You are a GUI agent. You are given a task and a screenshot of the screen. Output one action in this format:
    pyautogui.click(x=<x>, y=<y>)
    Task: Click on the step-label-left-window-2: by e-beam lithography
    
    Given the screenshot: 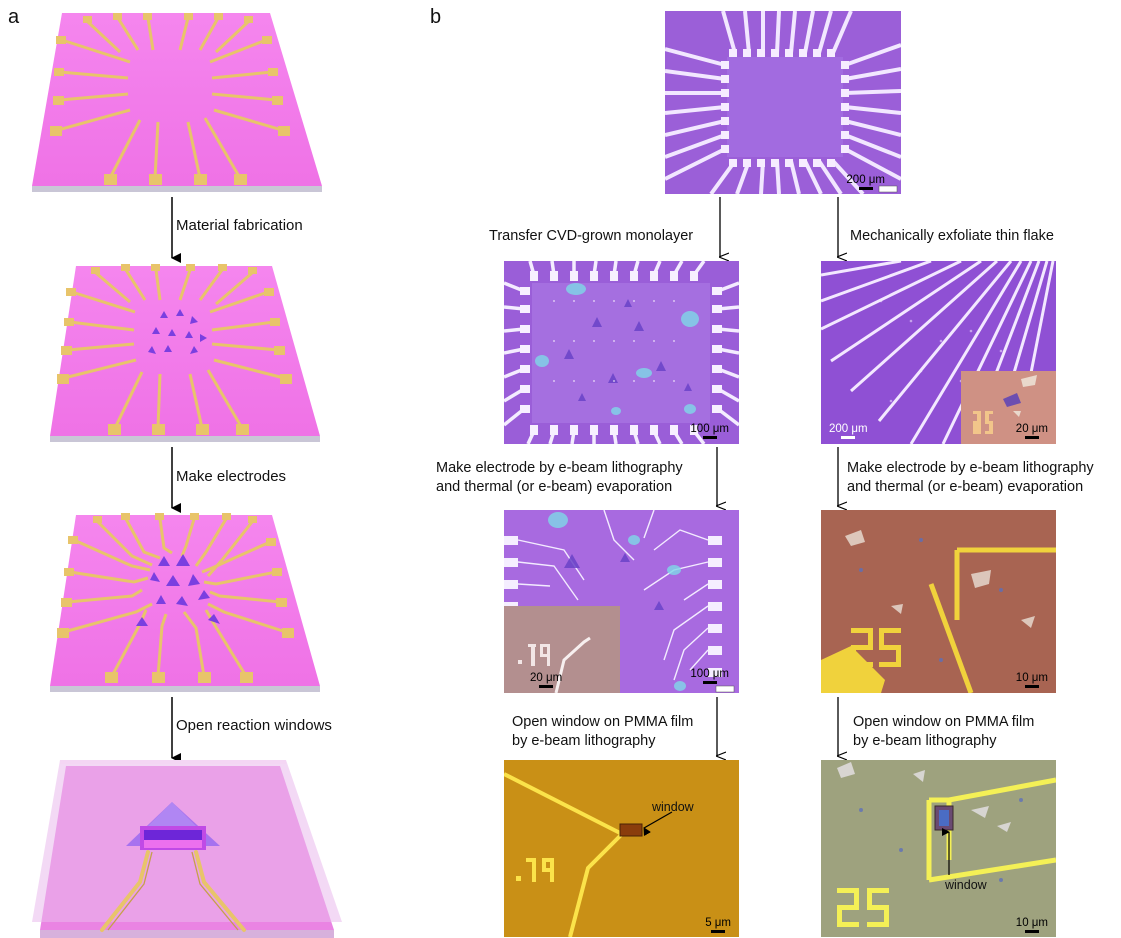 What is the action you would take?
    pyautogui.click(x=584, y=741)
    